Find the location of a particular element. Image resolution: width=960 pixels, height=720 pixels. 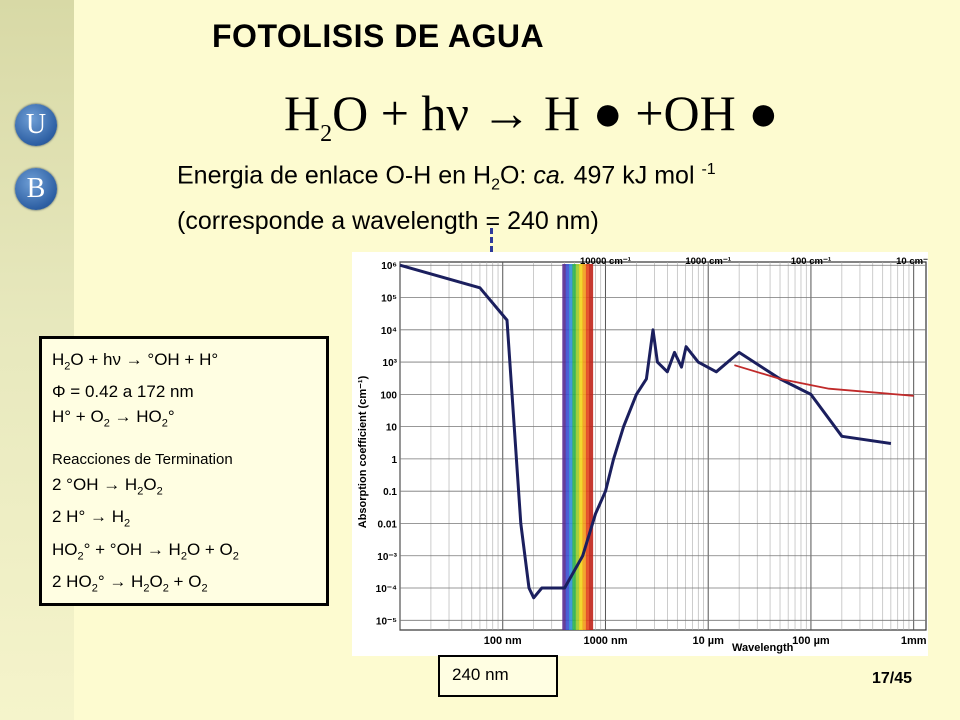

energy-text-c: 497 kJ mol is located at coordinates (634, 175).